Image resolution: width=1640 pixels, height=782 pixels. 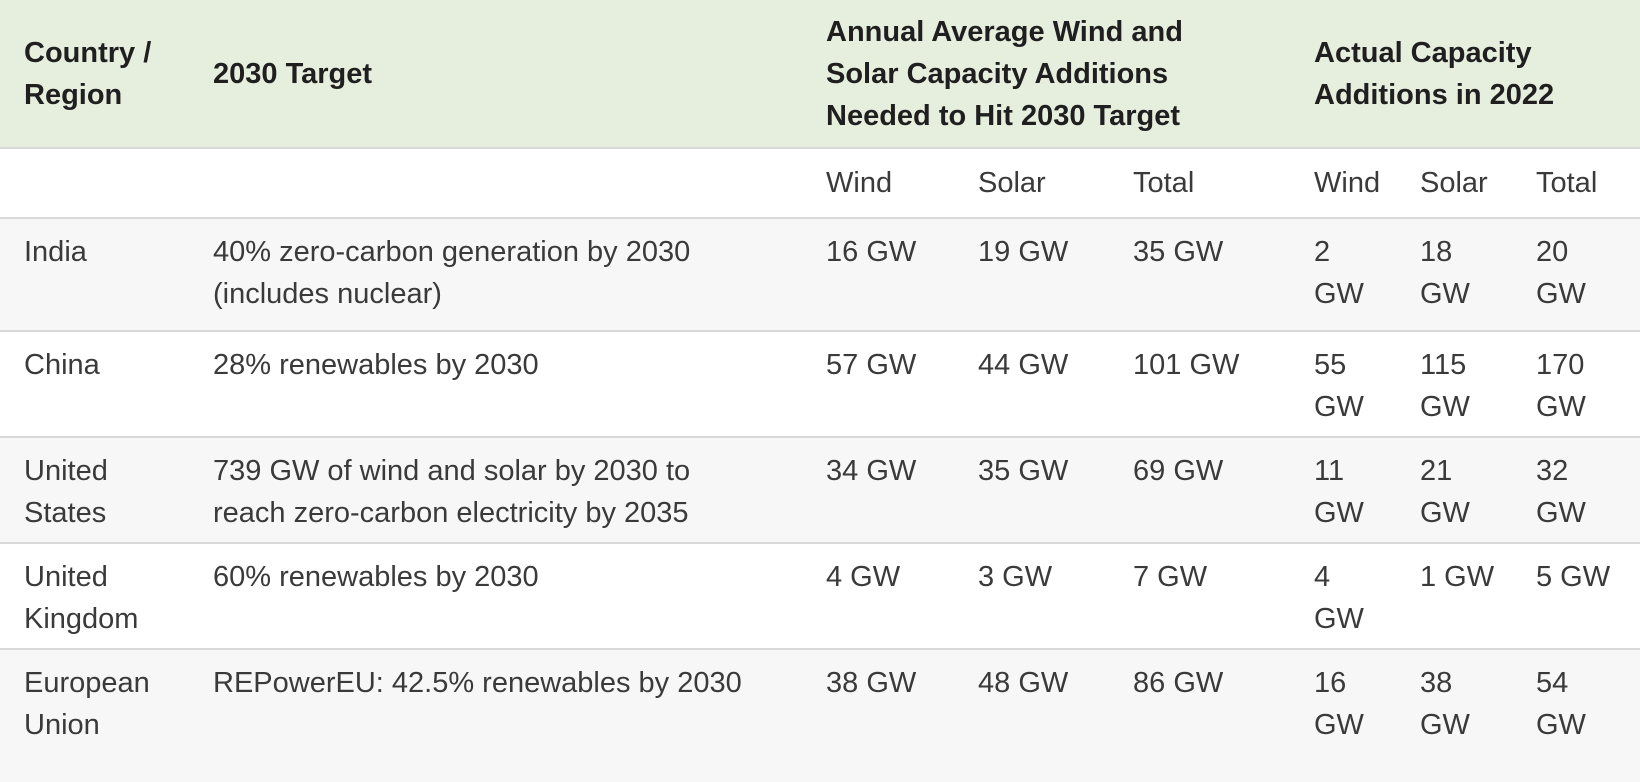 I want to click on cell-needed-solar: 48 GW, so click(x=1023, y=683).